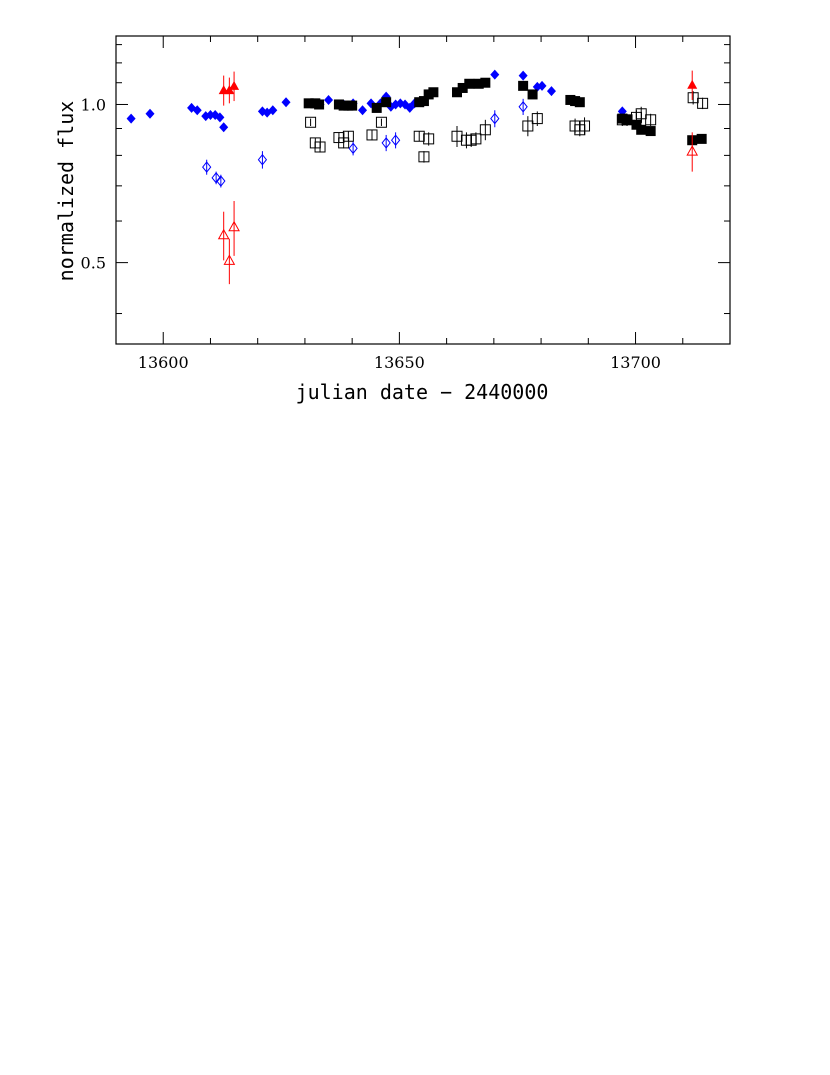 The height and width of the screenshot is (1075, 830). Describe the element at coordinates (417, 177) in the screenshot. I see `data-marks` at that location.